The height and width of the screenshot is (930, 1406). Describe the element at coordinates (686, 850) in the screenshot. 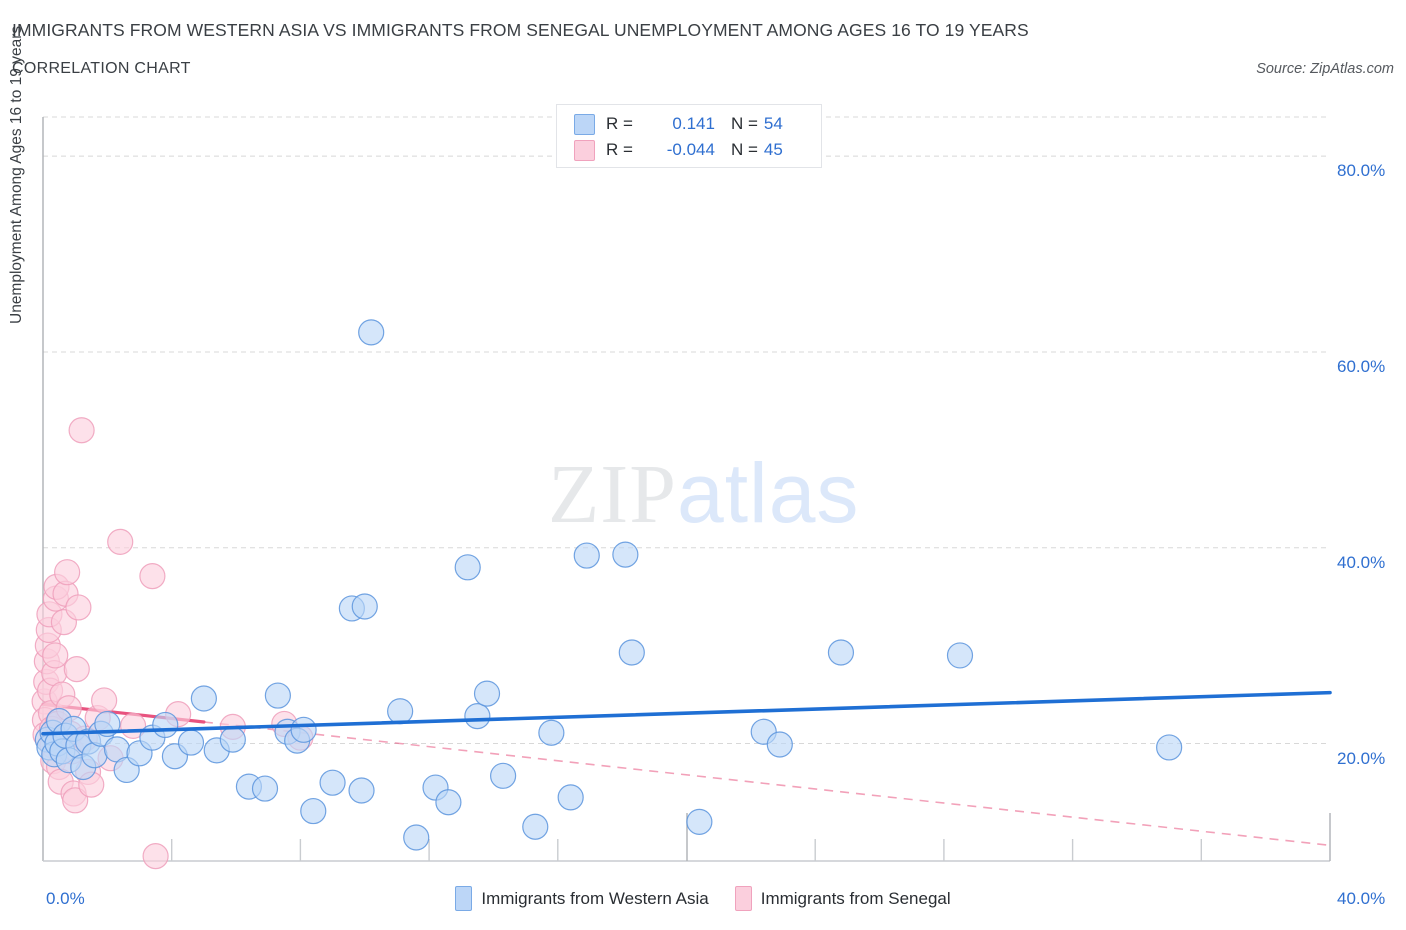

I see `x-axis-ticks` at that location.